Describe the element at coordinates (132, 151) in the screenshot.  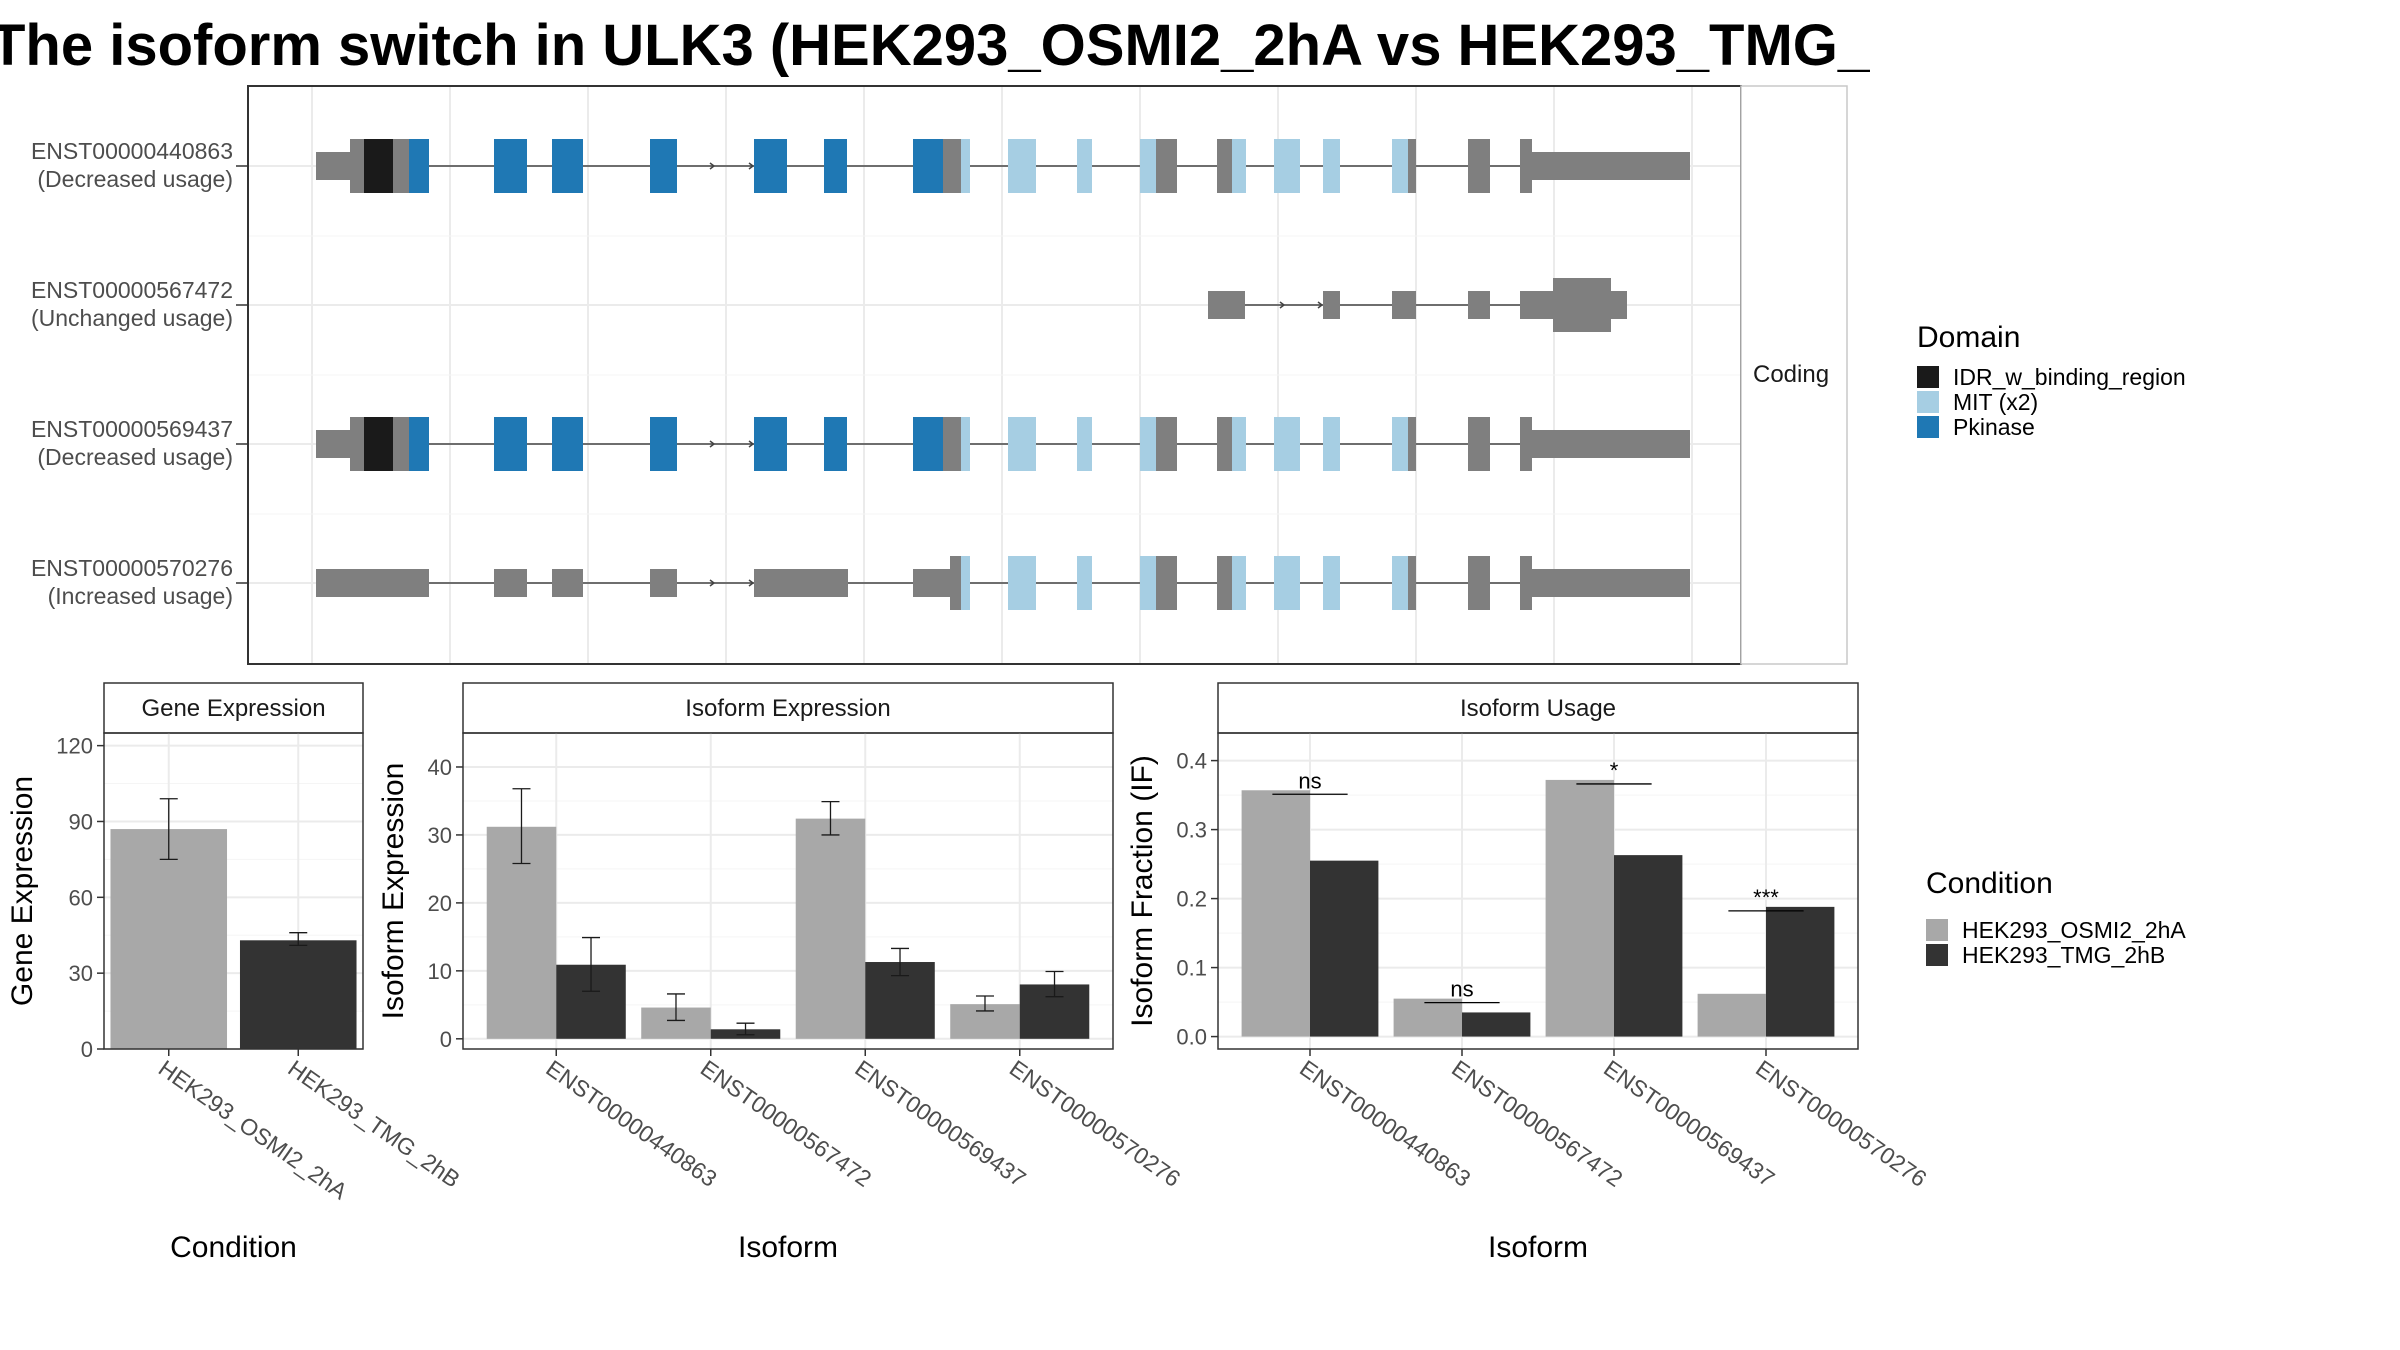
I see `isoform-label: ENST00000440863` at that location.